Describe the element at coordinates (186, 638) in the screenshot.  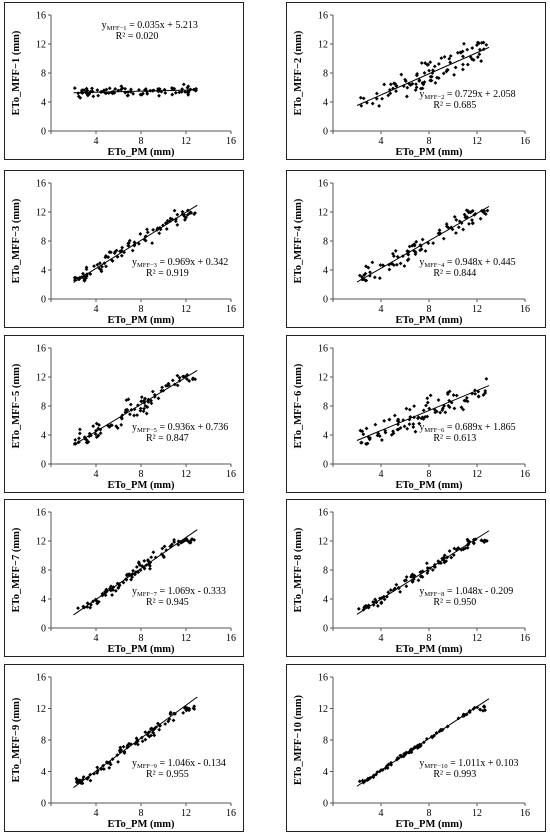
I see `x-tick-label: 12` at that location.